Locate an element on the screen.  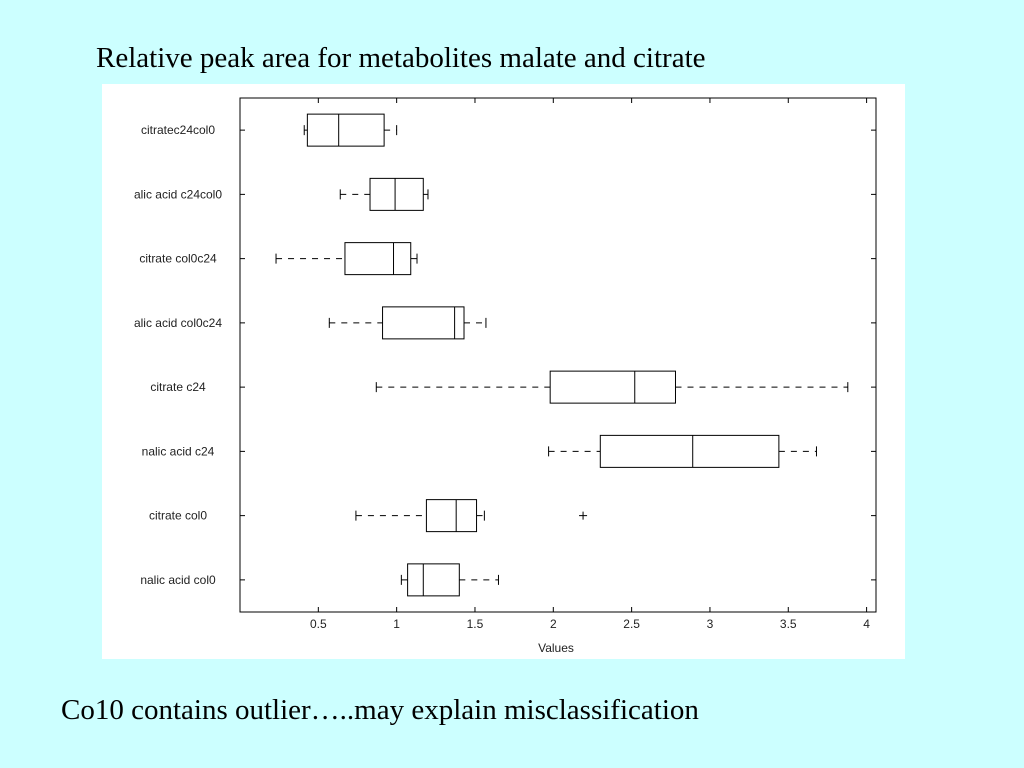
y-category-label: nalic acid col0 is located at coordinates (178, 580).